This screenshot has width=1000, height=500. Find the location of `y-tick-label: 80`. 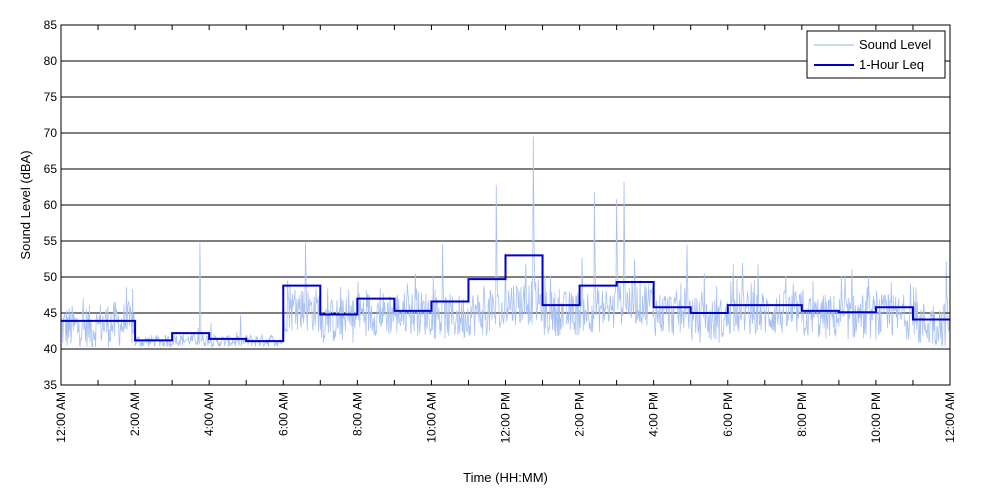

y-tick-label: 80 is located at coordinates (51, 61).